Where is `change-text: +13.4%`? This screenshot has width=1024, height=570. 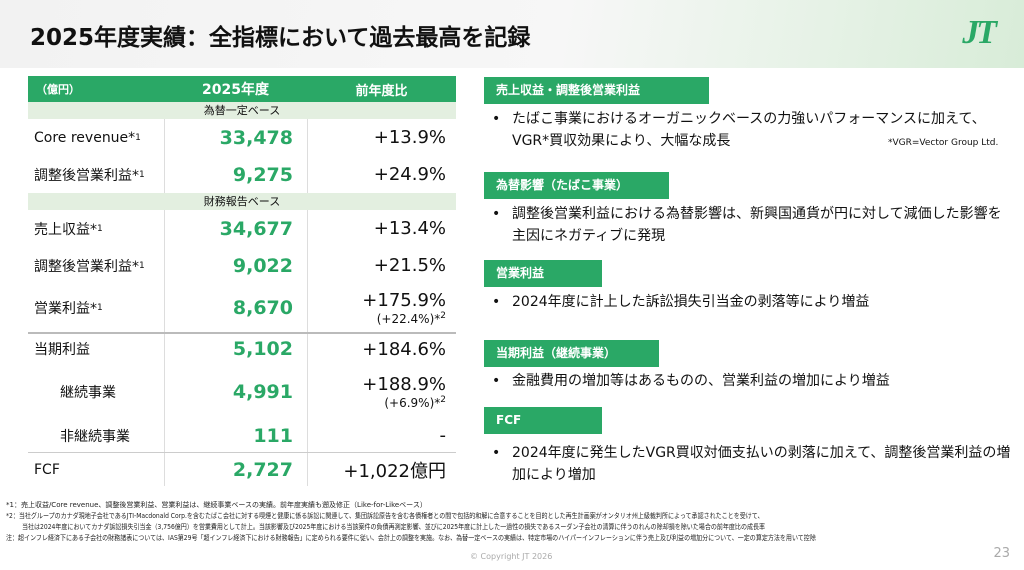 change-text: +13.4% is located at coordinates (409, 228).